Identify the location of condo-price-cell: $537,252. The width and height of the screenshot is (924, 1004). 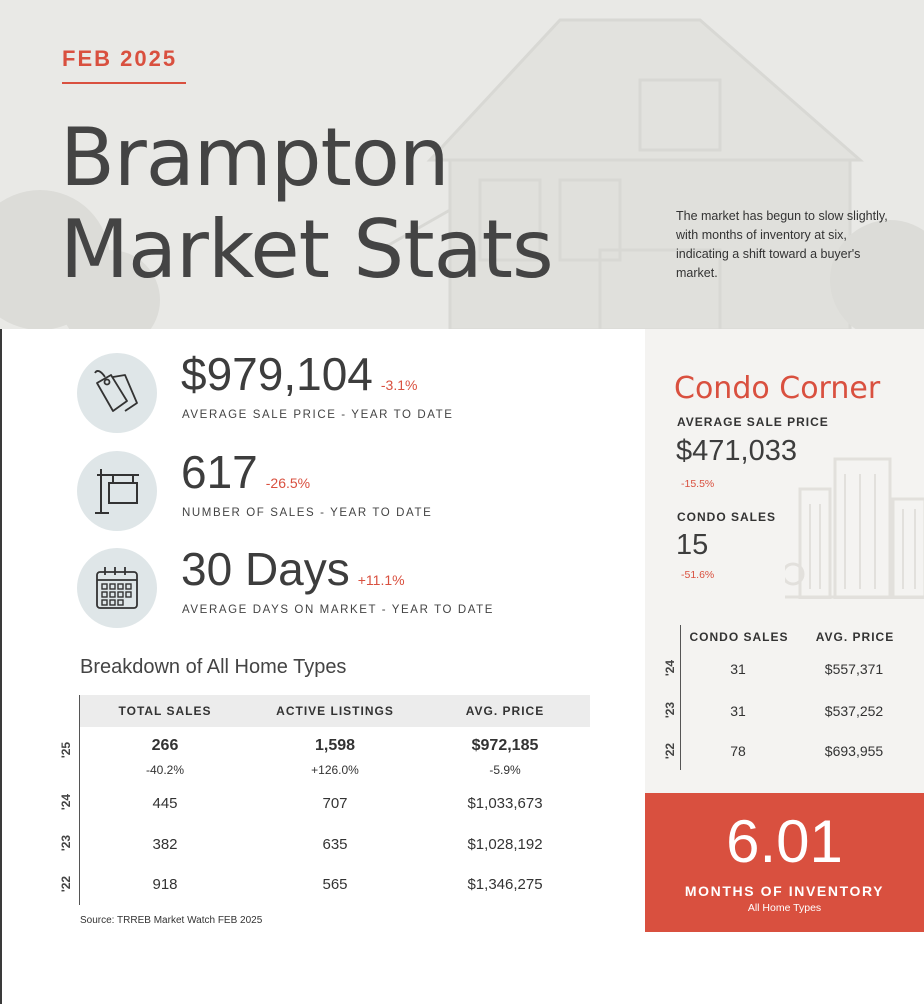
(854, 711).